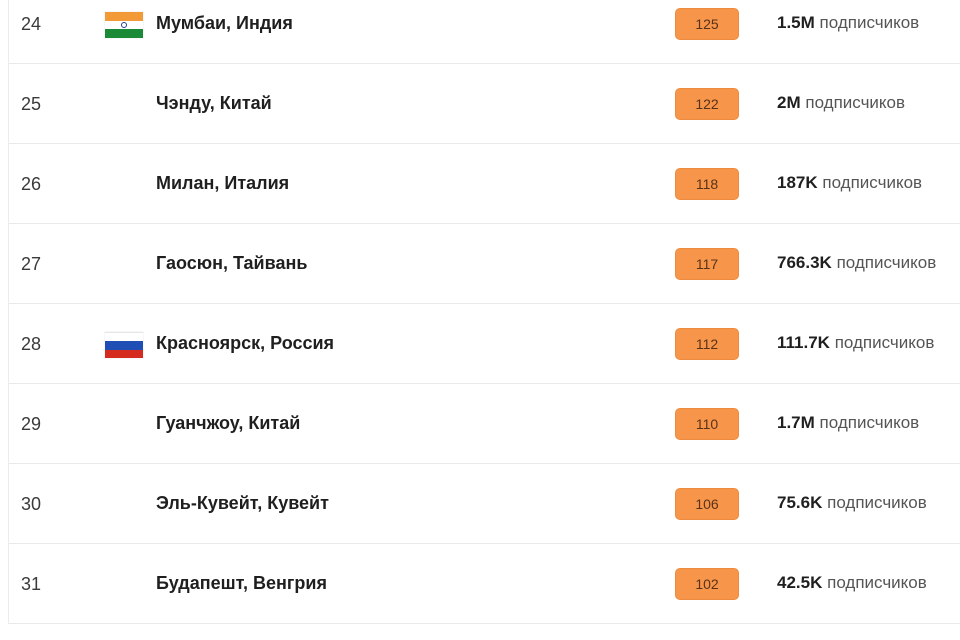  I want to click on subscriber-count: 187K подписчиков, so click(850, 182).